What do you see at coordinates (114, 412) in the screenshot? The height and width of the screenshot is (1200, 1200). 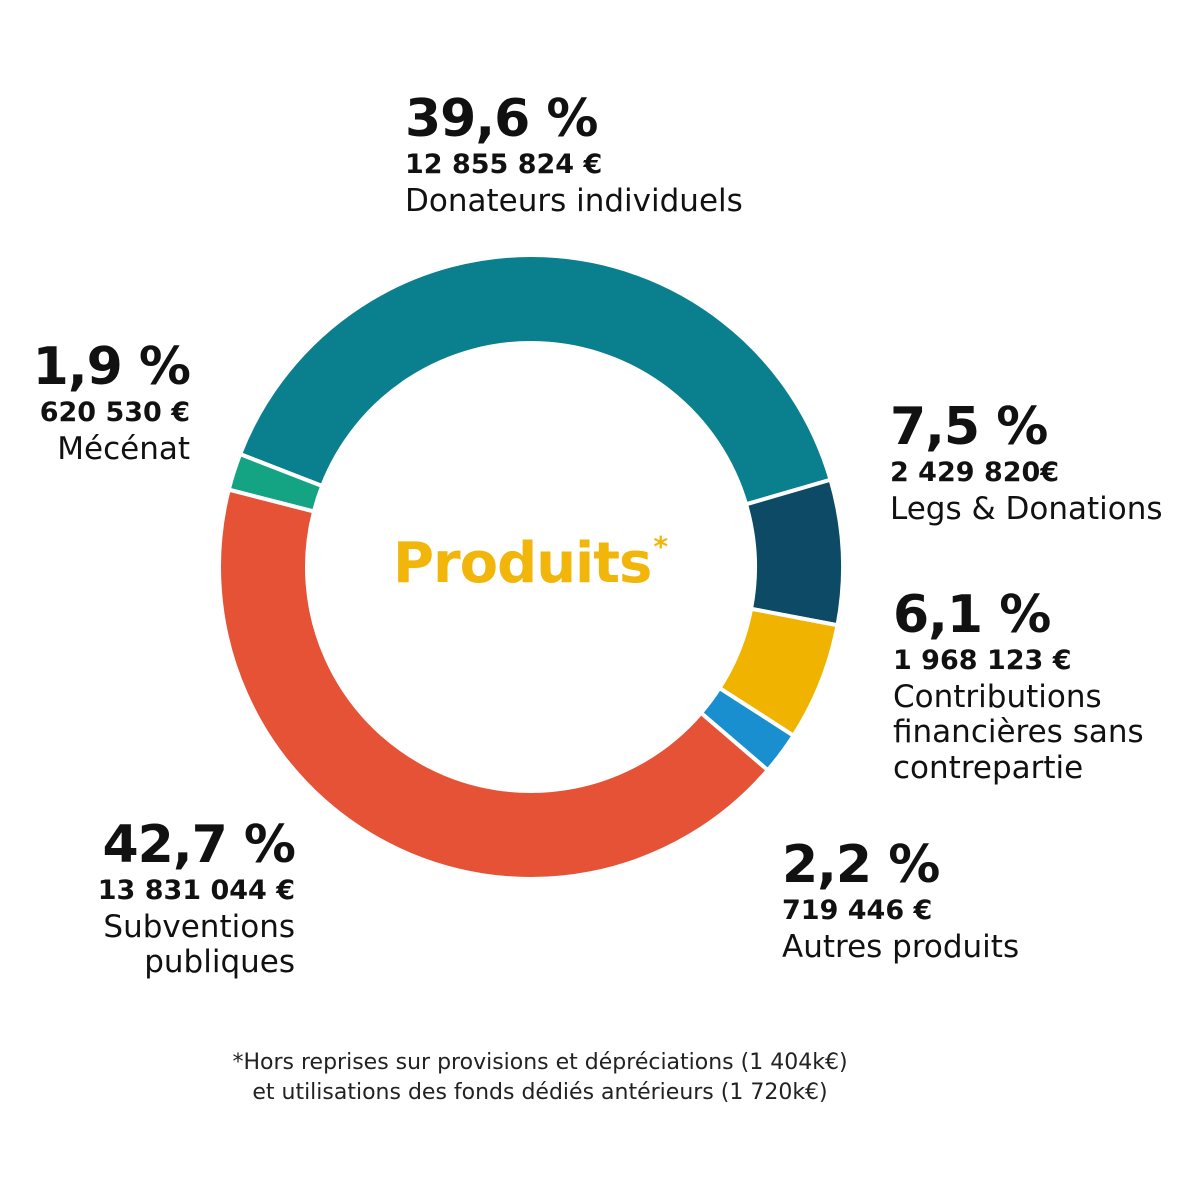 I see `slice-amount: 620 530 €` at bounding box center [114, 412].